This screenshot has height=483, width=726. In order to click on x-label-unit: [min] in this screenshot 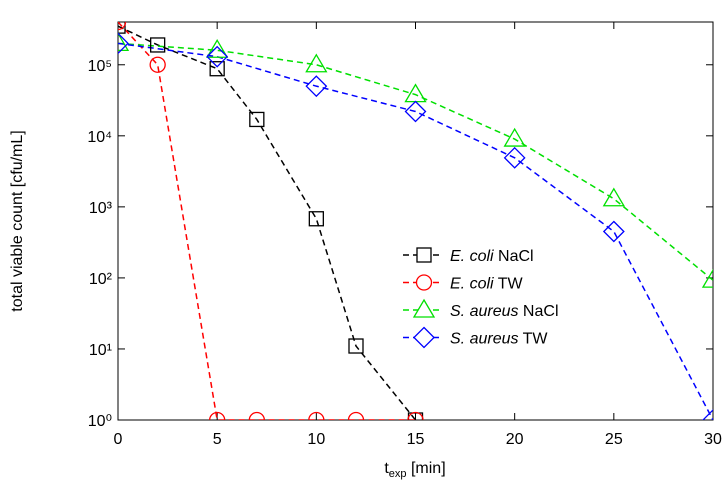, I will do `click(426, 468)`.